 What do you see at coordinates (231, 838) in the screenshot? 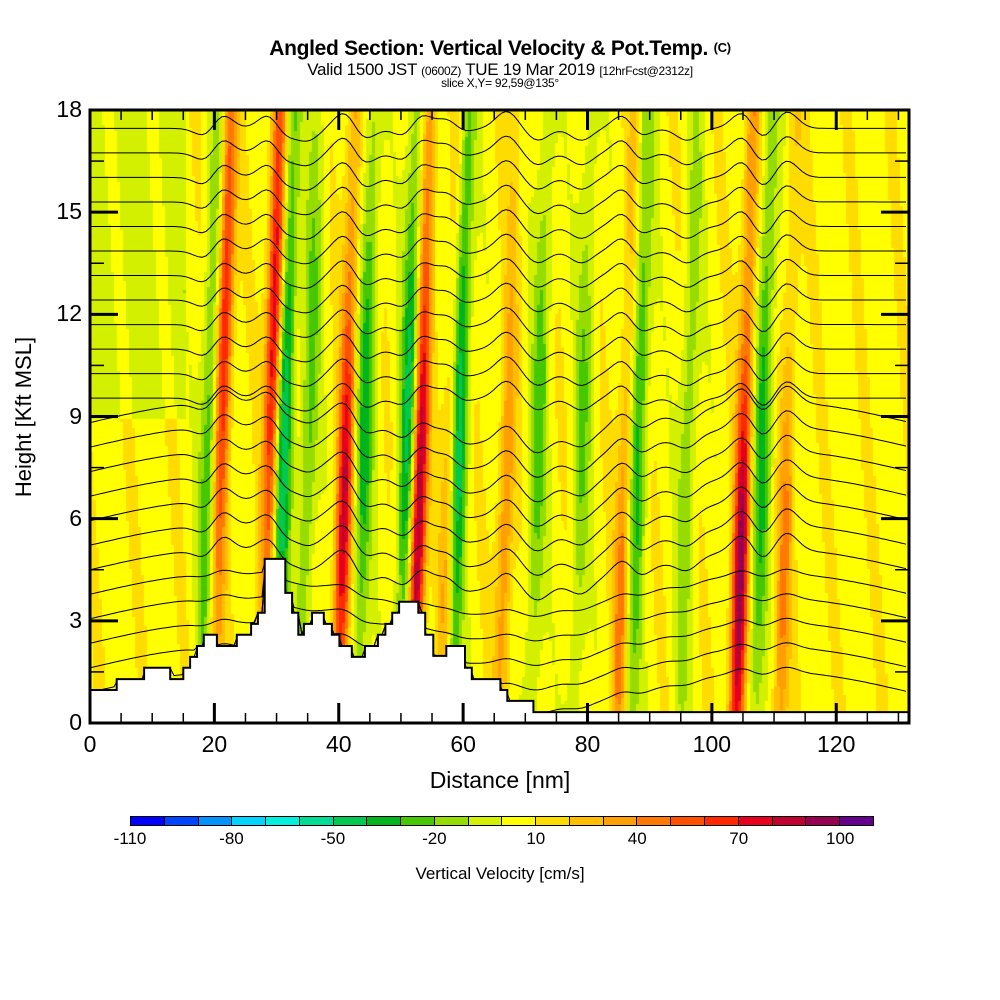
I see `colorbar-tick-label: -80` at bounding box center [231, 838].